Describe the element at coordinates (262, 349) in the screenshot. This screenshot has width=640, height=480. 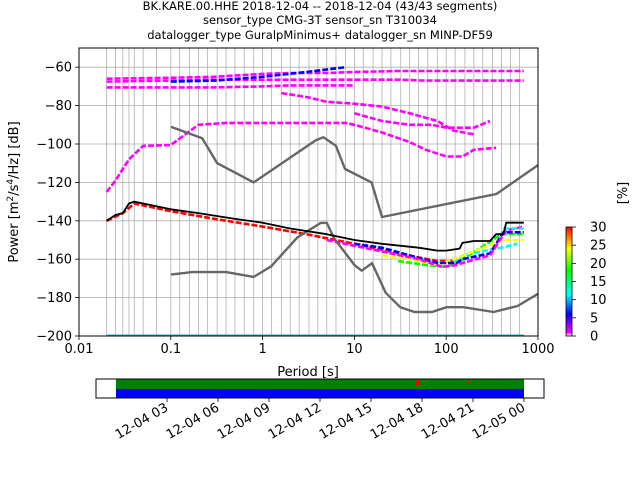
I see `x-tick-label-2: 1` at that location.